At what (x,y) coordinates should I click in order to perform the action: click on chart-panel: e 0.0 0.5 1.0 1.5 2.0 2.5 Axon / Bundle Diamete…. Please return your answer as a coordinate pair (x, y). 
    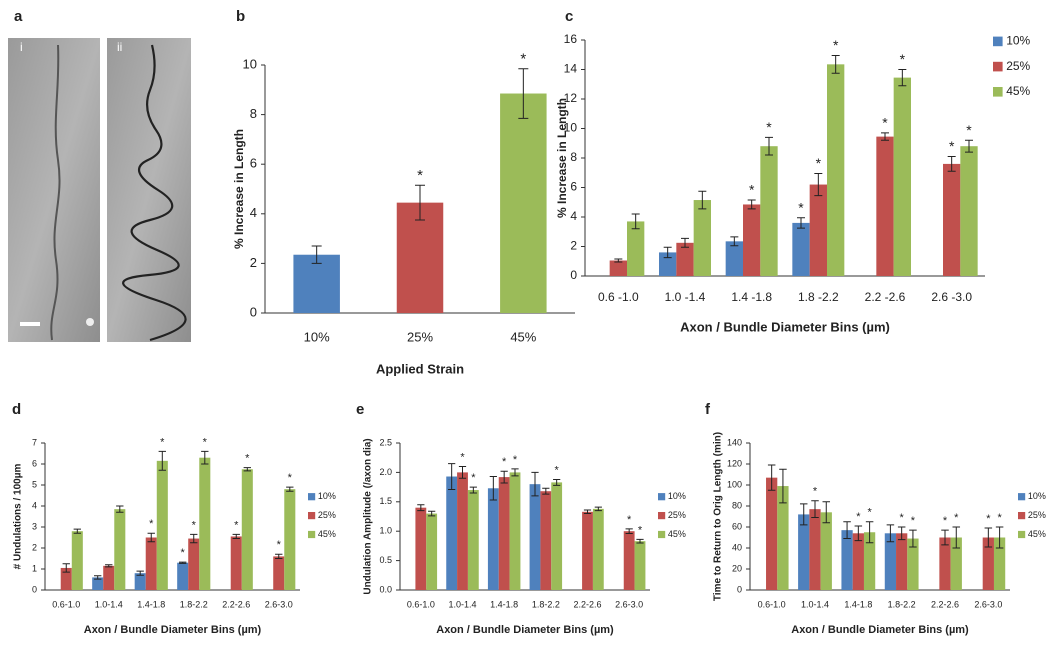
    Looking at the image, I should click on (521, 518).